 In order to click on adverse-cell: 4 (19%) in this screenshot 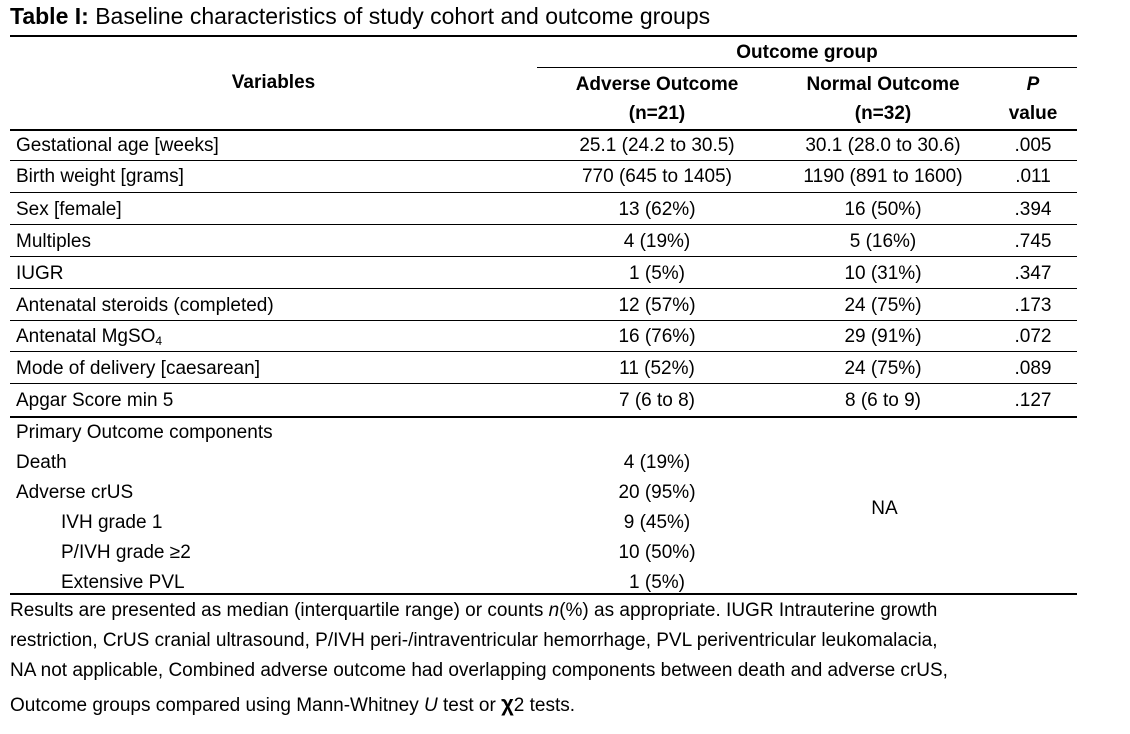, I will do `click(657, 241)`.